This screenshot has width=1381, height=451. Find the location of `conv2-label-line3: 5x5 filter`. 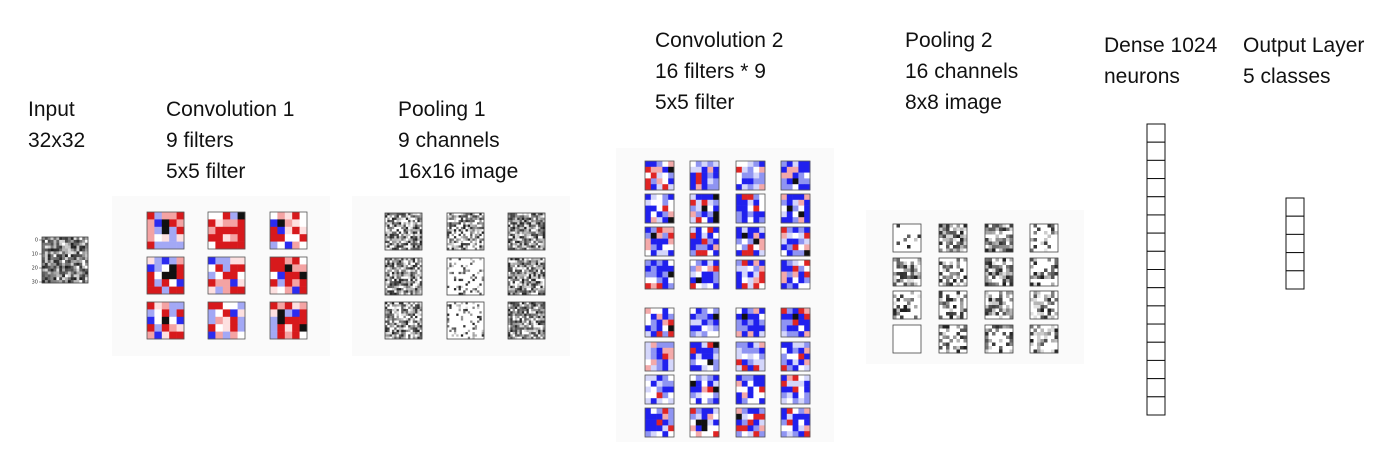

conv2-label-line3: 5x5 filter is located at coordinates (695, 102).